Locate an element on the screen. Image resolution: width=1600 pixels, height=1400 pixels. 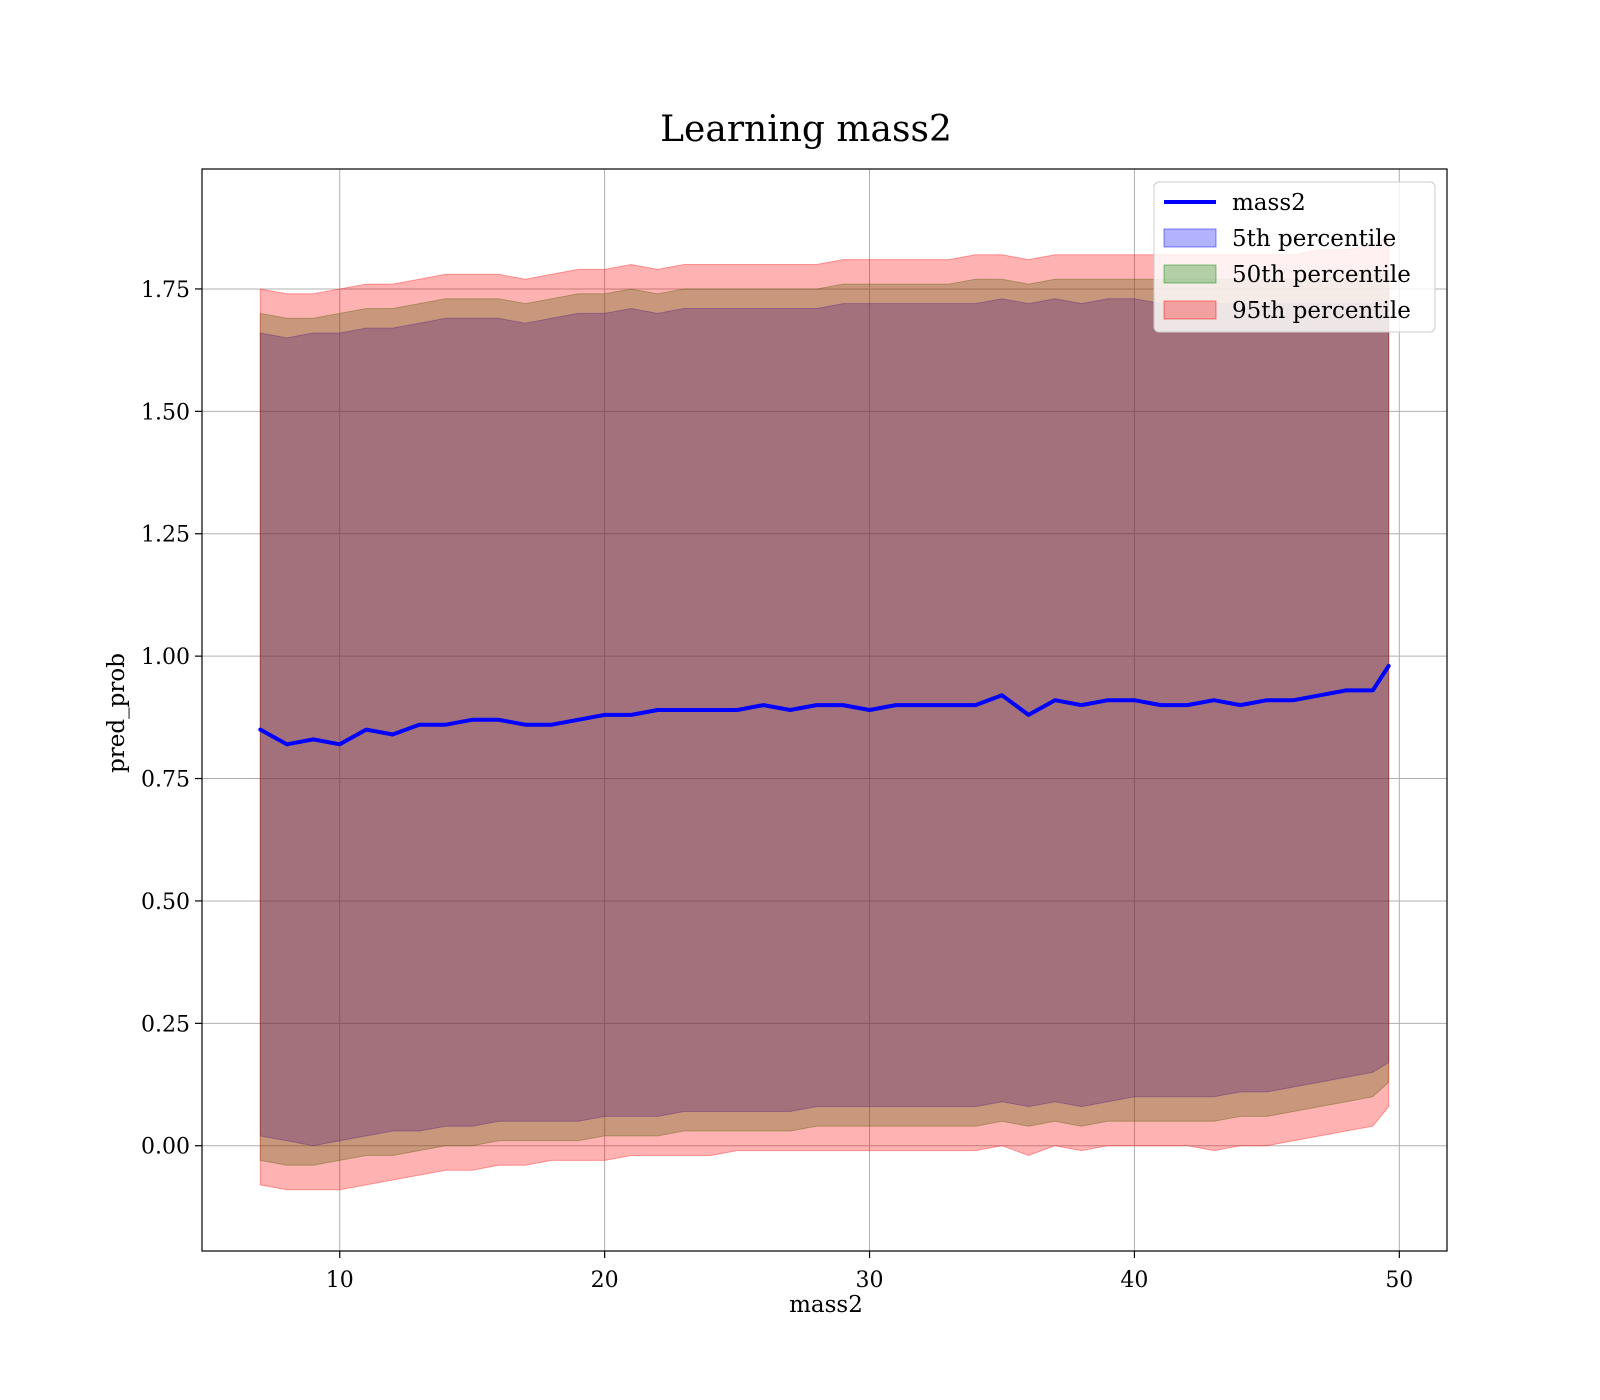
y-tick-label: 1.75 is located at coordinates (165, 290).